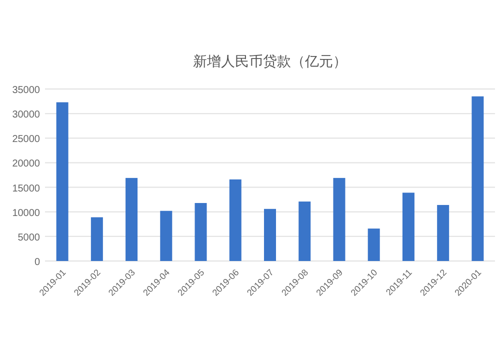 The height and width of the screenshot is (362, 500). What do you see at coordinates (26, 115) in the screenshot?
I see `y-tick-label: 30000` at bounding box center [26, 115].